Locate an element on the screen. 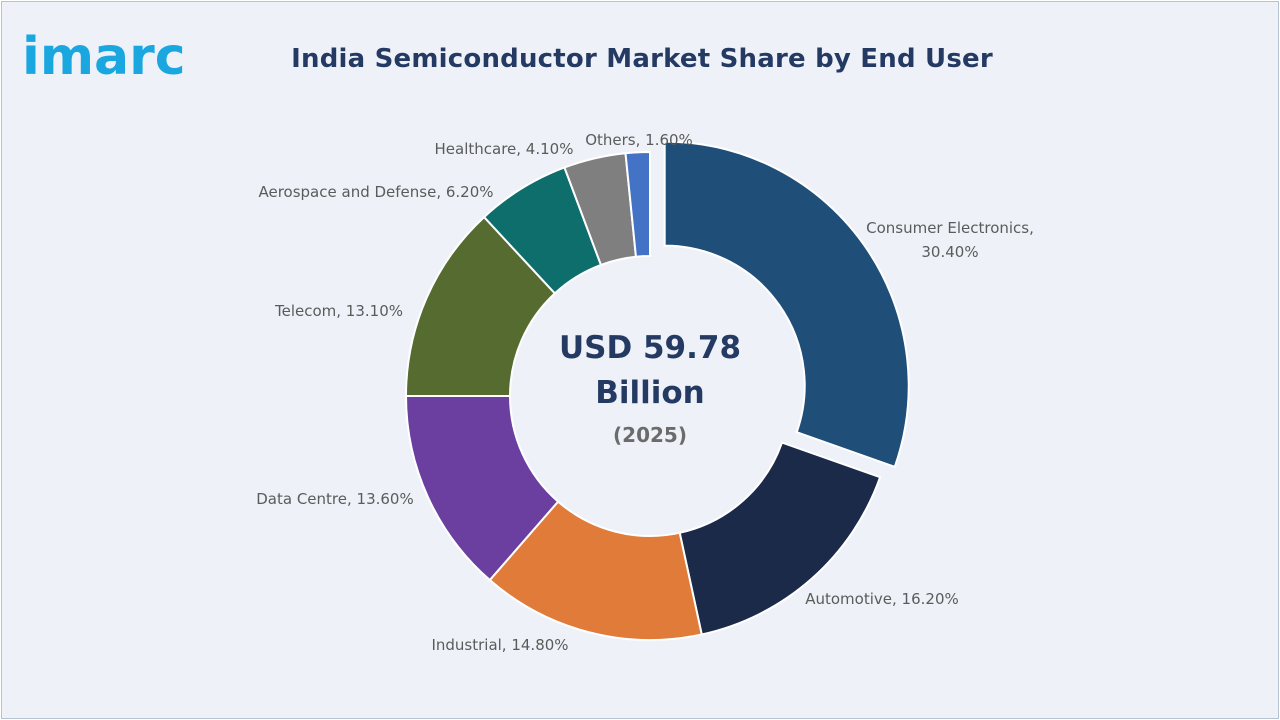 This screenshot has height=720, width=1280. center-year: (2025) is located at coordinates (650, 435).